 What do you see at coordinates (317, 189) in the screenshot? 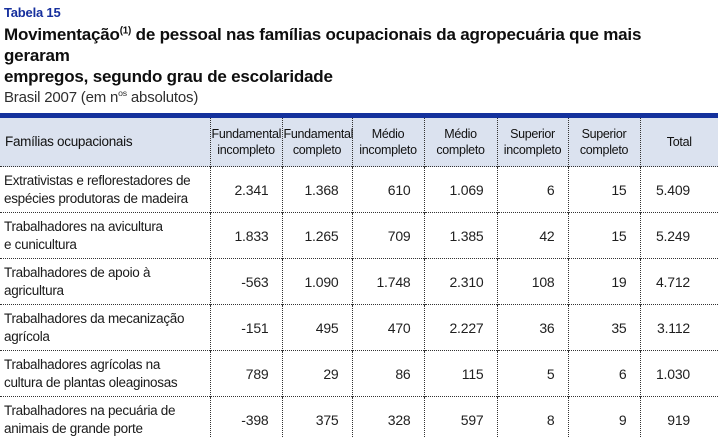
I see `cell: 1.368` at bounding box center [317, 189].